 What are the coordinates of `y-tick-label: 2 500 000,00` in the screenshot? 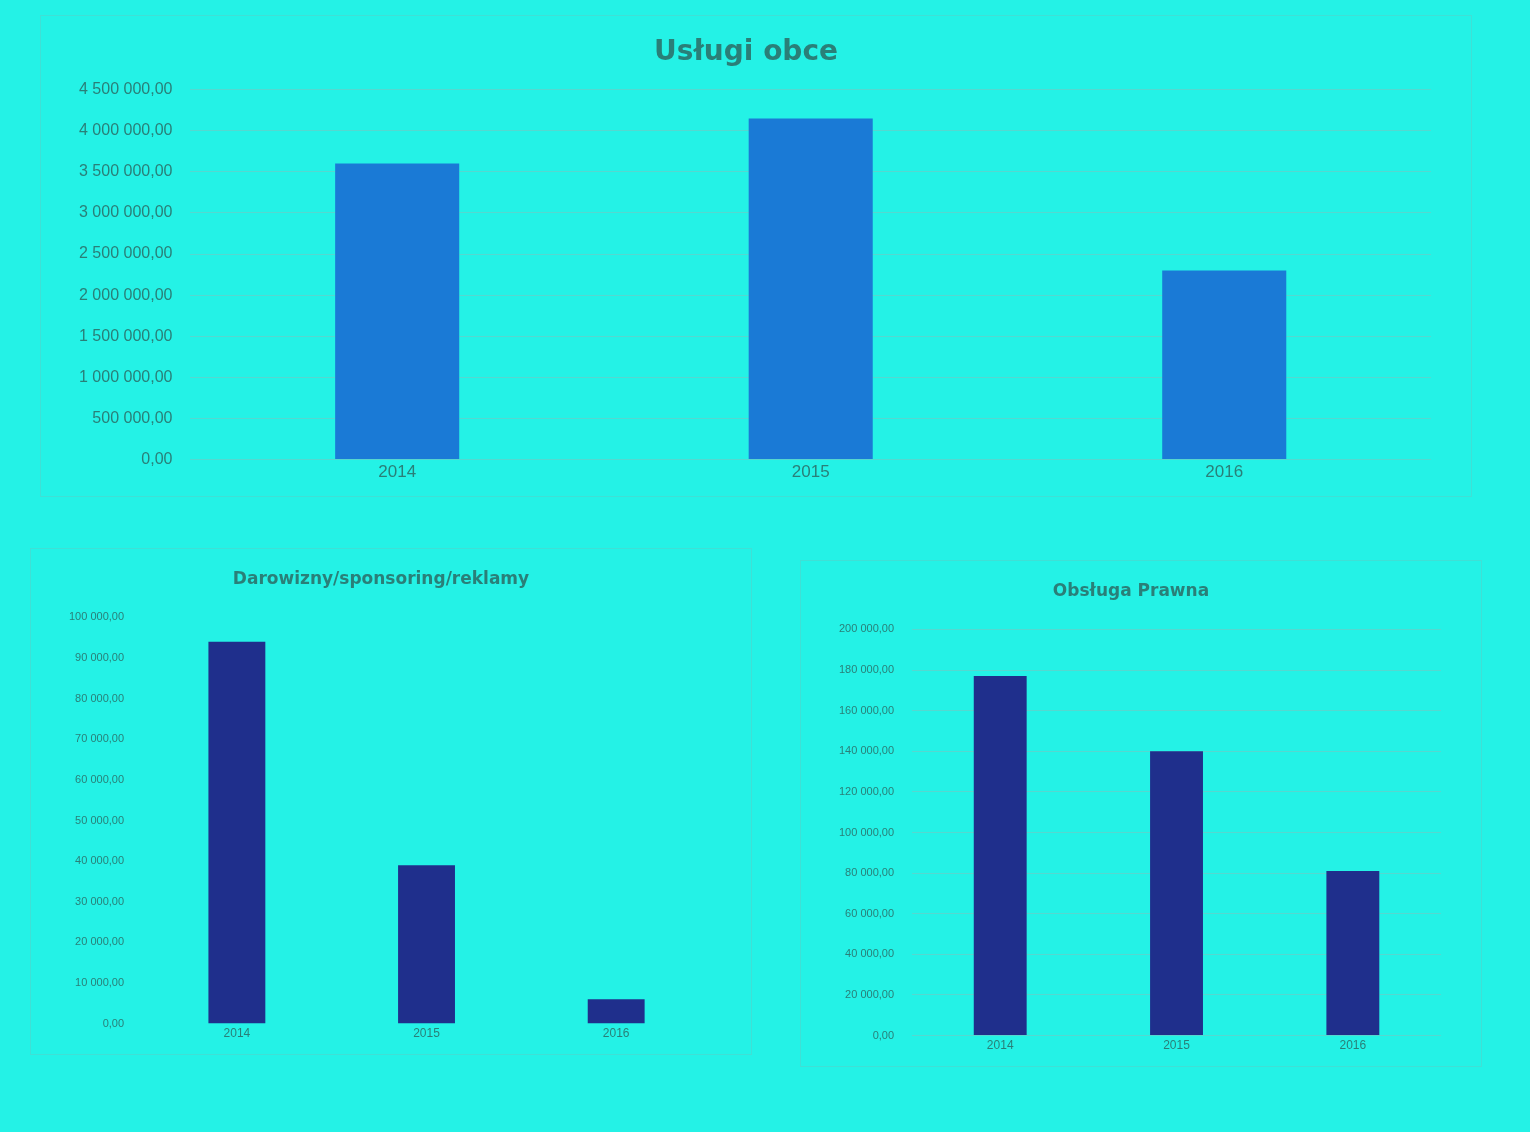 It's located at (126, 253).